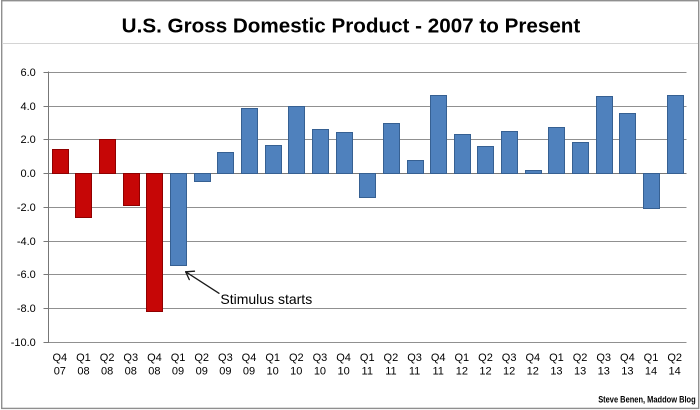  What do you see at coordinates (28, 140) in the screenshot?
I see `svg-text: 2.0` at bounding box center [28, 140].